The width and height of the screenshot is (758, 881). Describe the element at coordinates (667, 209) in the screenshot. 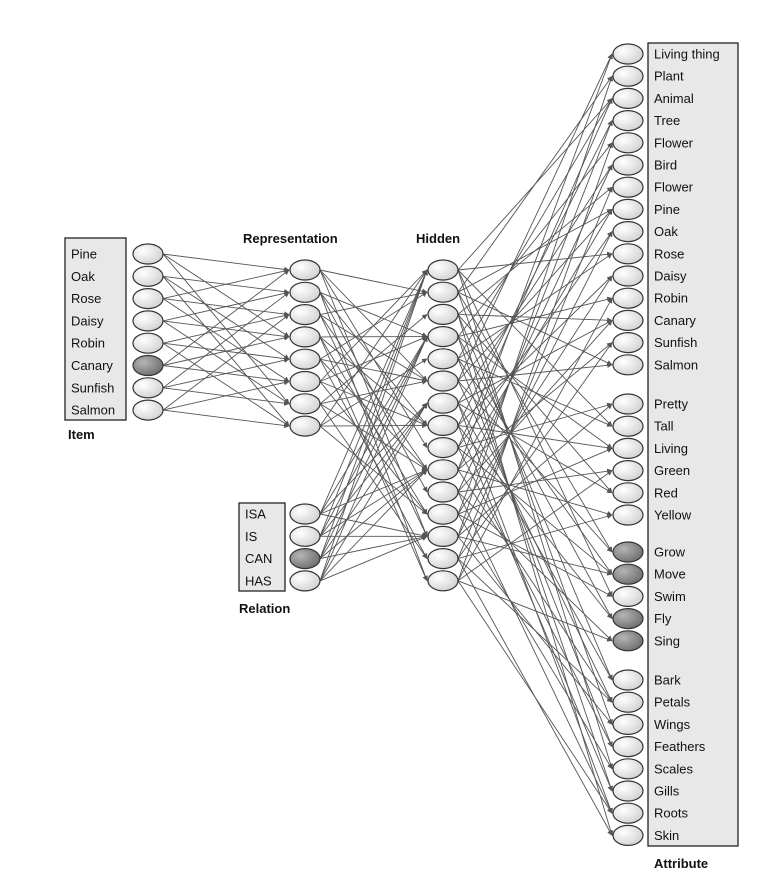

I see `attribute-label: Pine` at that location.